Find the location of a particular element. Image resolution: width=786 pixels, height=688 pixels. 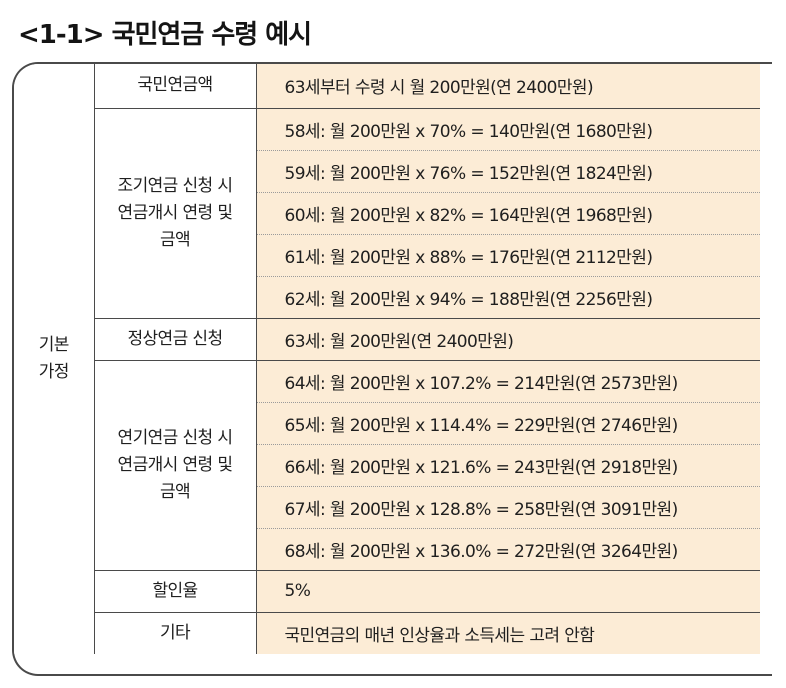

table-row: 59세: 월 200만원 x 76% = 152만원(연 1824만원) is located at coordinates (387, 171).